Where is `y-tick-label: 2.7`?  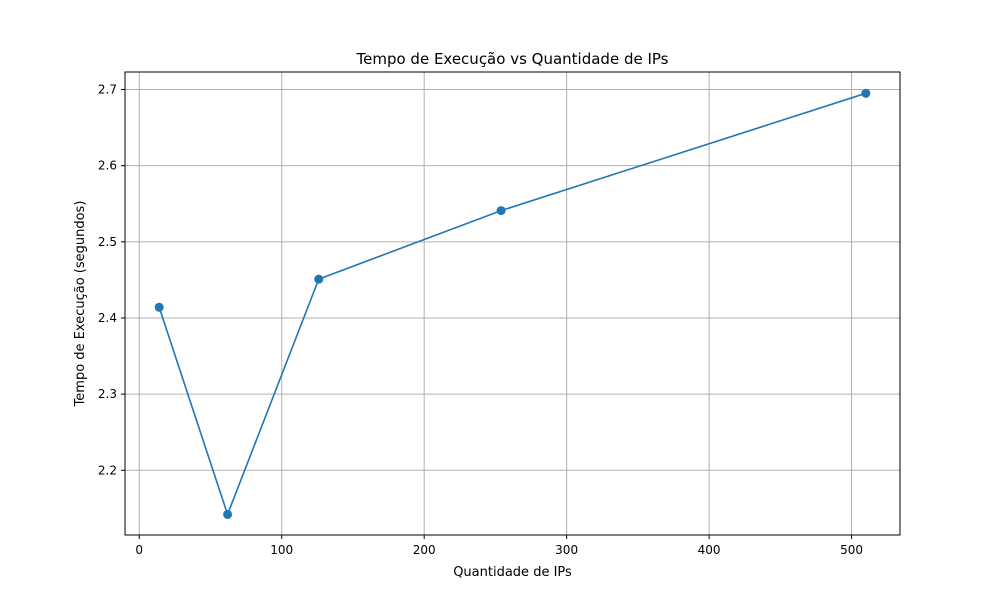 y-tick-label: 2.7 is located at coordinates (107, 90).